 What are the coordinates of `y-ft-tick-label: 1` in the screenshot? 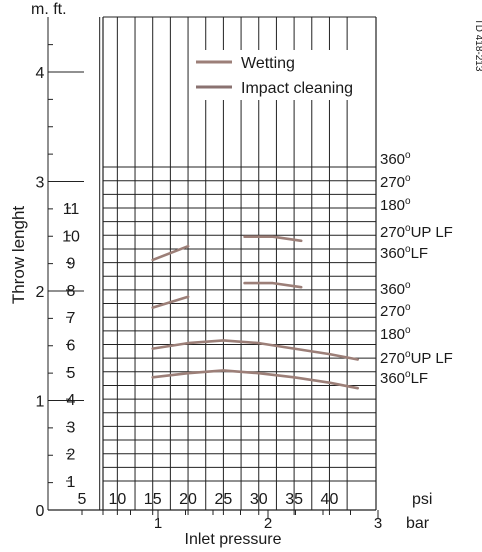 It's located at (71, 482).